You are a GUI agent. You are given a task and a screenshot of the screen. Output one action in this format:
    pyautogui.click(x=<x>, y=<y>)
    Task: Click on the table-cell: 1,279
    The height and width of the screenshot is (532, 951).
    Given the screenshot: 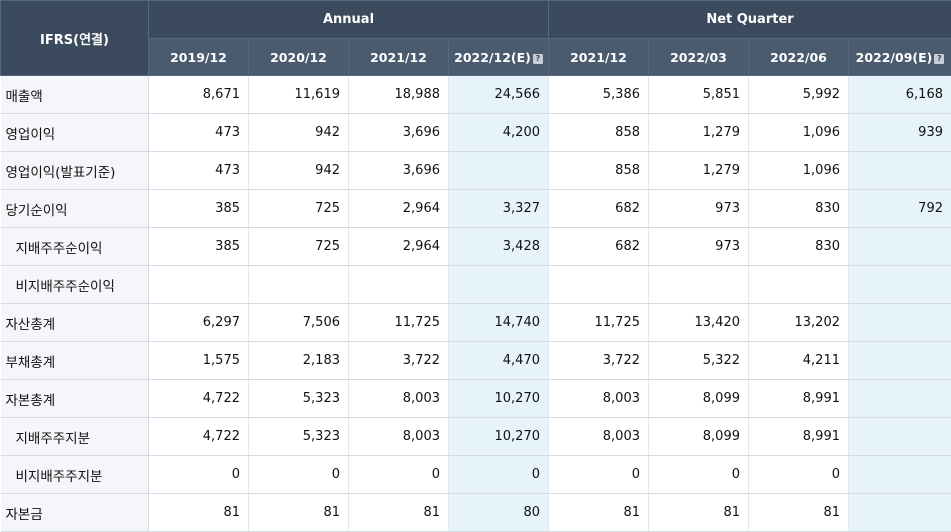 What is the action you would take?
    pyautogui.click(x=699, y=133)
    